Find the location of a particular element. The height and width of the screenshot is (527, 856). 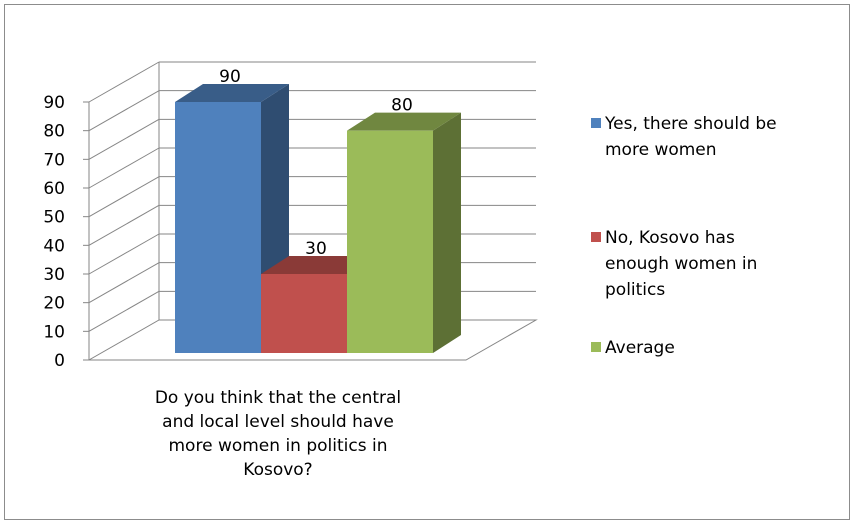

y-tick-label: 50 is located at coordinates (54, 218).